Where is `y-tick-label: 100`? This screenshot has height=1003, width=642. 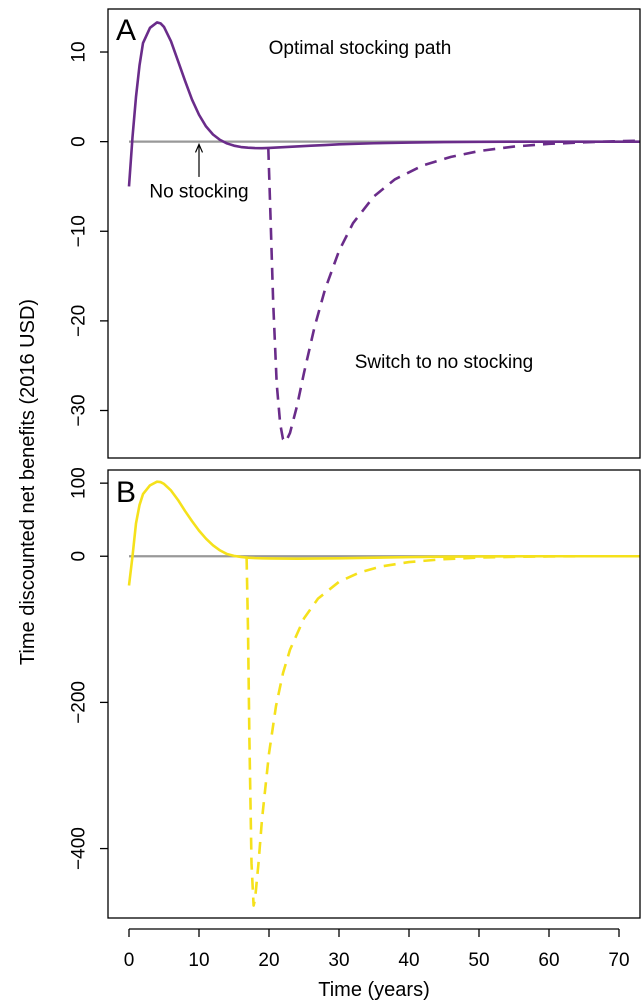 y-tick-label: 100 is located at coordinates (79, 483).